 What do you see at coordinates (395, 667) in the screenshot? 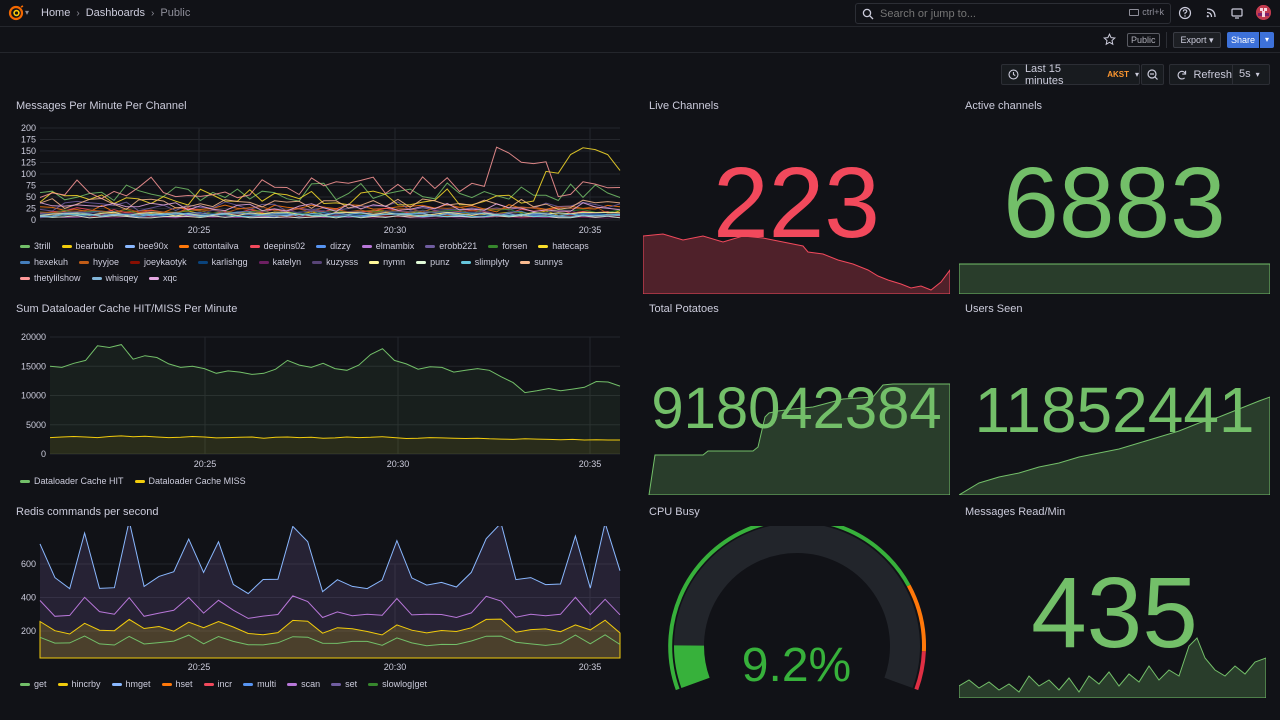
I see `x-tick-label: 20:30` at bounding box center [395, 667].